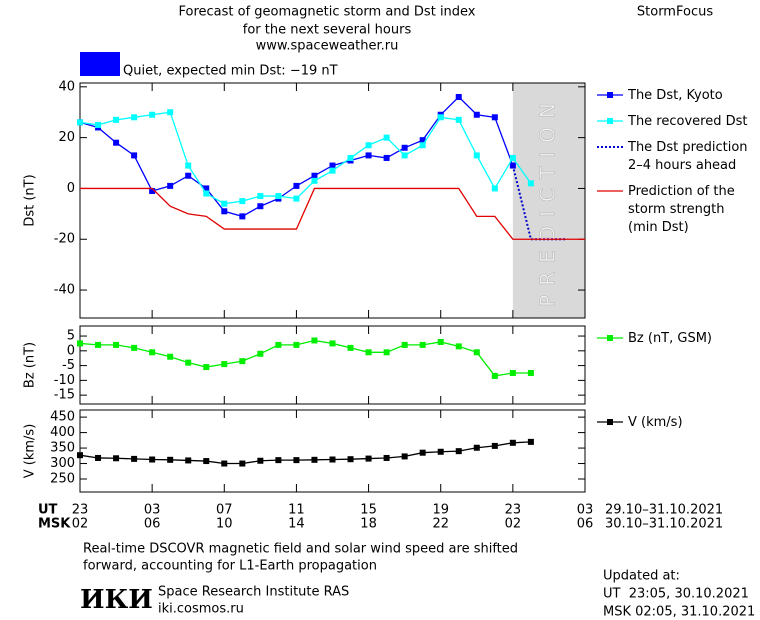 The width and height of the screenshot is (760, 620). I want to click on y-tick-label: 400, so click(62, 432).